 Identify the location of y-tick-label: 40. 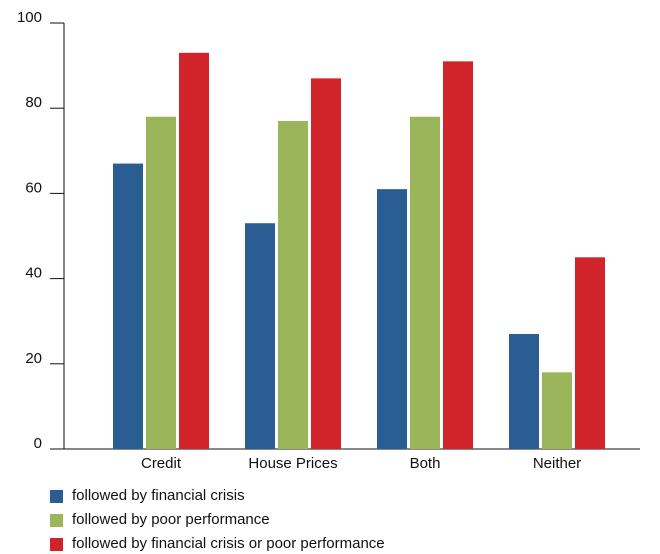
(33, 273).